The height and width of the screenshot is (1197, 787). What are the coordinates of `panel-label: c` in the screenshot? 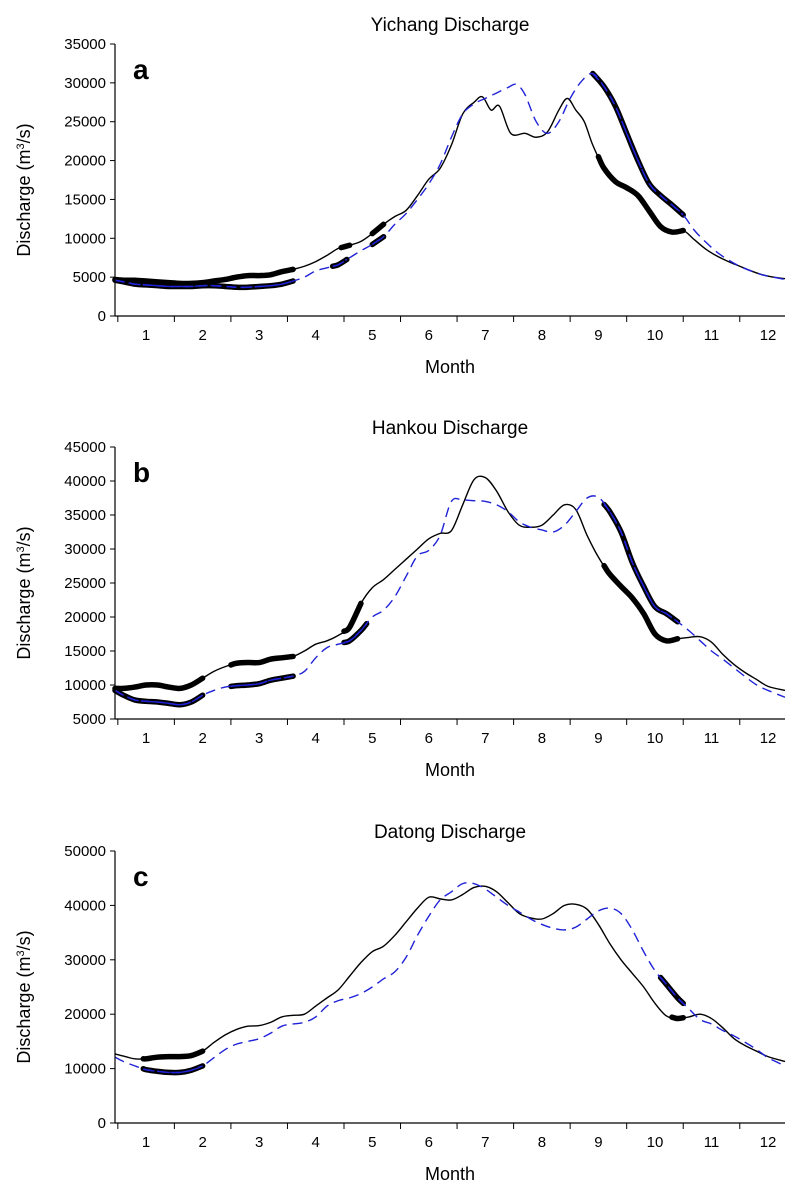 It's located at (141, 876).